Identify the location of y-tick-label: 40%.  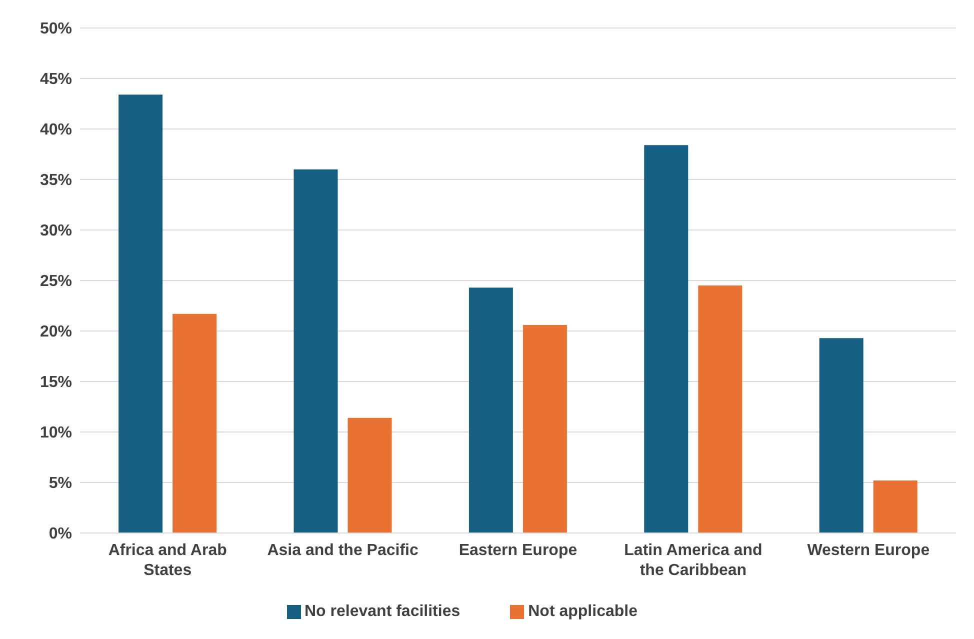
(56, 130).